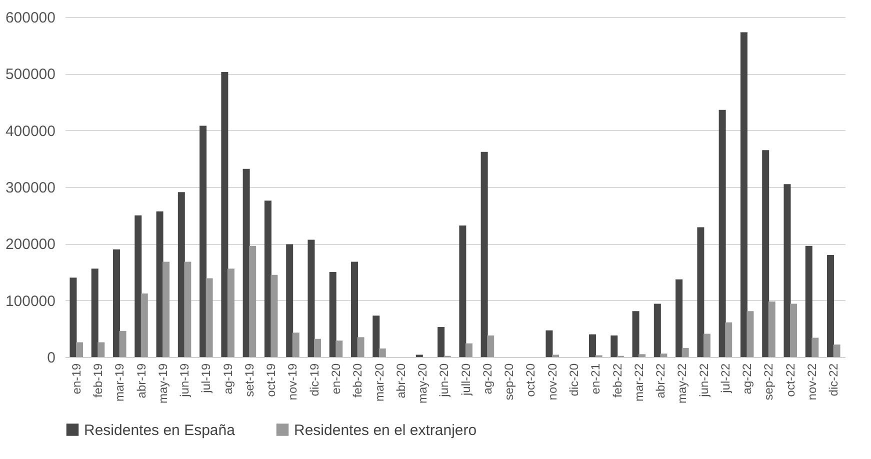  I want to click on x-tick-label: may-22, so click(682, 383).